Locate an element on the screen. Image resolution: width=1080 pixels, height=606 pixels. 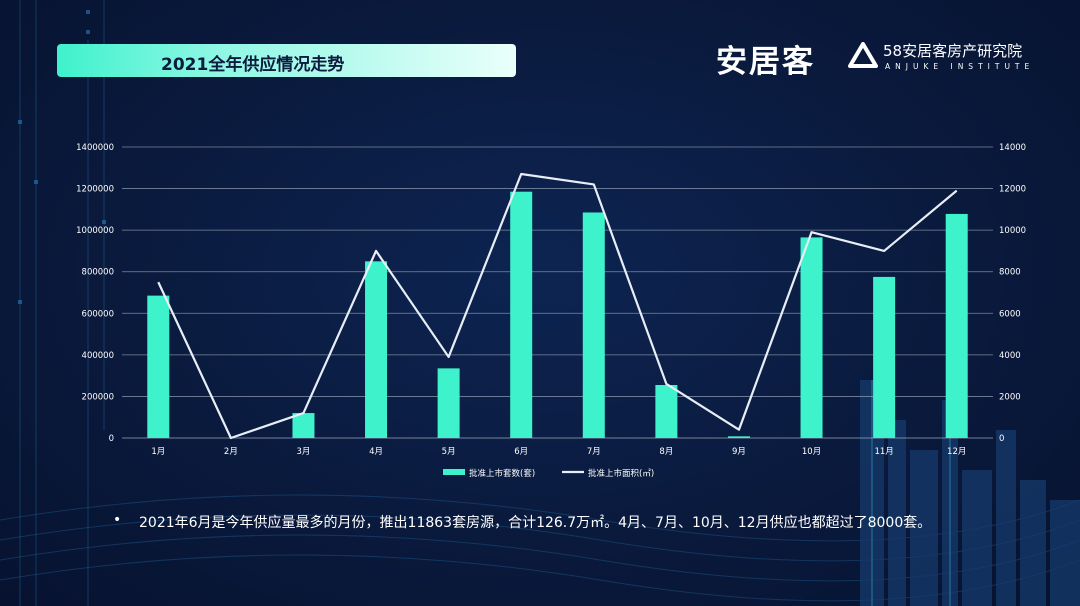
legend-bar-label: 批准上市套数(套) is located at coordinates (502, 473).